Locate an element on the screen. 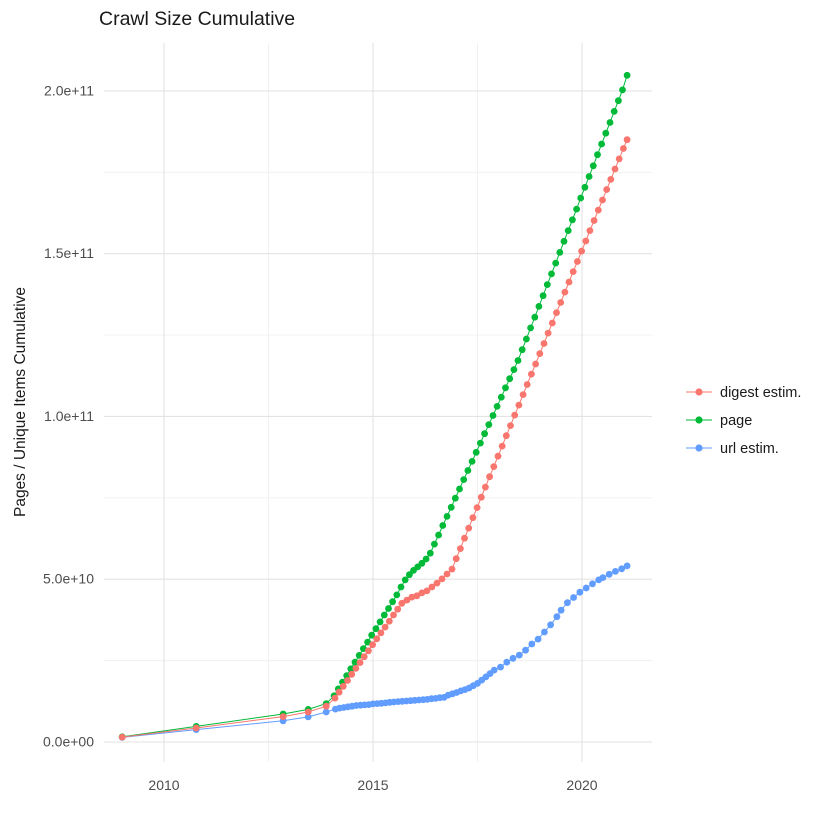 The height and width of the screenshot is (827, 826). y-tick-label: 1.5e+11 is located at coordinates (69, 253).